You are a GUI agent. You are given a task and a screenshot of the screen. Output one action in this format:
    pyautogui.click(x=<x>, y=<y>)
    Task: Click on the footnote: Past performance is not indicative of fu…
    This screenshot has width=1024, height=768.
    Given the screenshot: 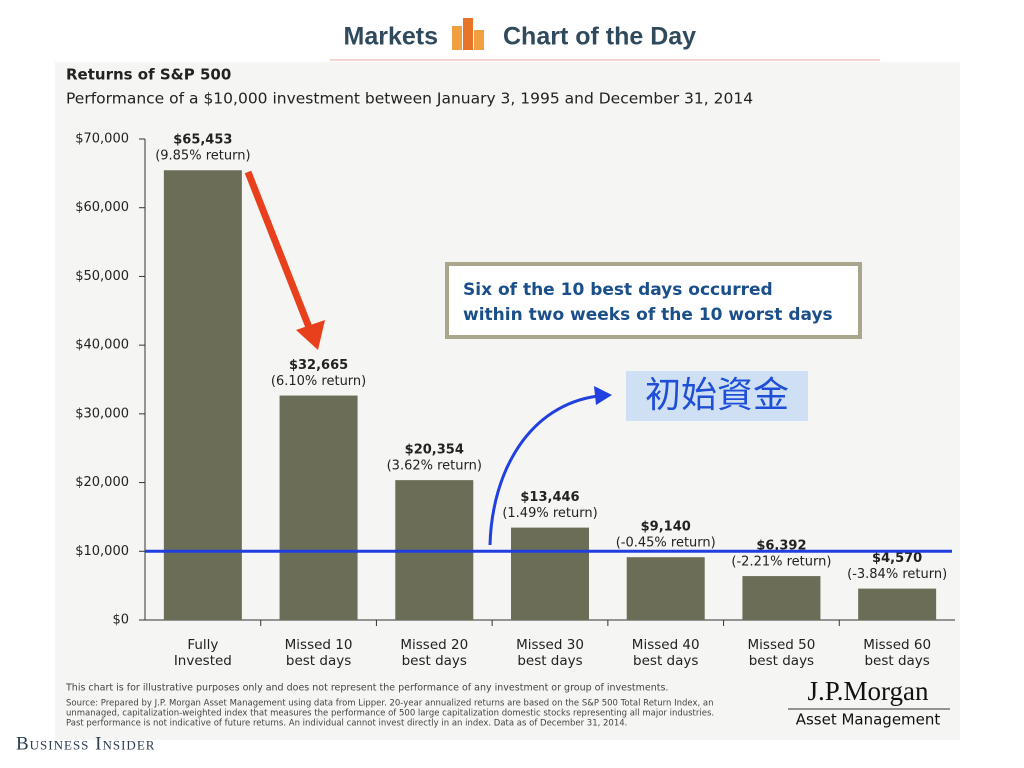 What is the action you would take?
    pyautogui.click(x=346, y=724)
    